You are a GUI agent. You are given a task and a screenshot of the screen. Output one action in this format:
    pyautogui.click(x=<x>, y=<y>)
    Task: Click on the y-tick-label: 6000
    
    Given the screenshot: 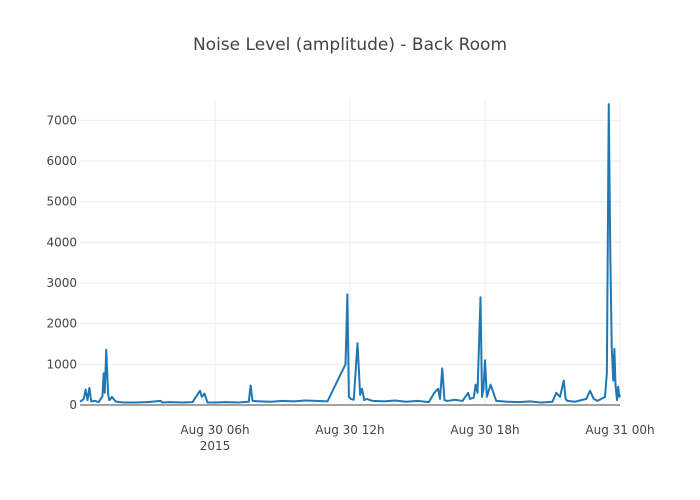 What is the action you would take?
    pyautogui.click(x=61, y=161)
    